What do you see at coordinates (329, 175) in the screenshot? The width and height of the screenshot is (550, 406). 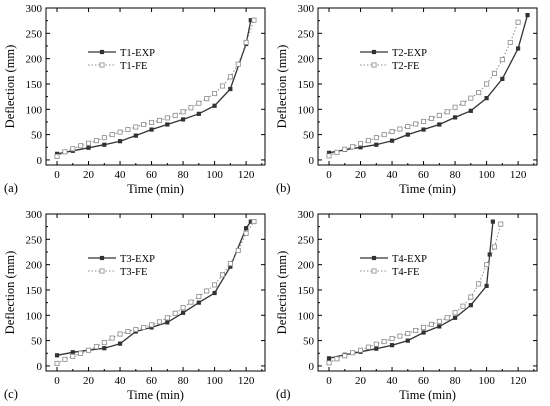 I see `x-tick-label: 0` at bounding box center [329, 175].